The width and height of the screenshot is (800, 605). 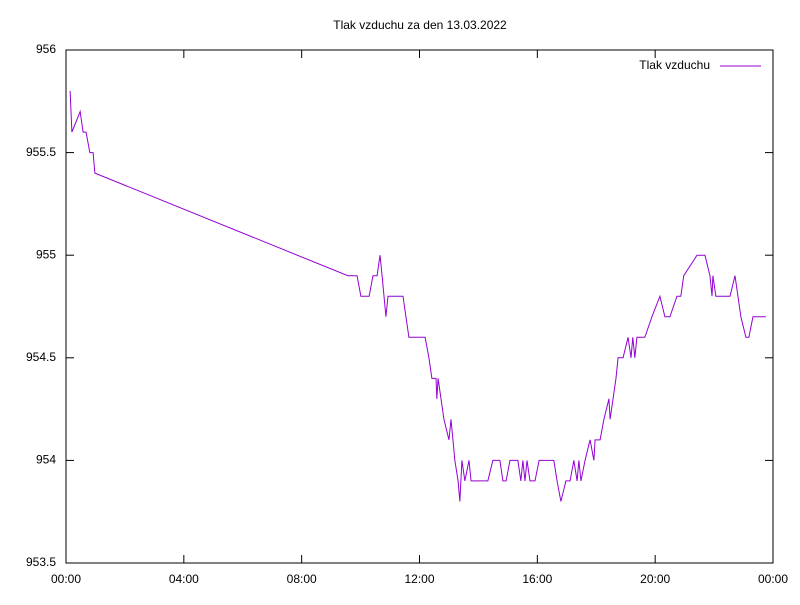 I want to click on legend-label: Tlak vzduchu, so click(x=674, y=65).